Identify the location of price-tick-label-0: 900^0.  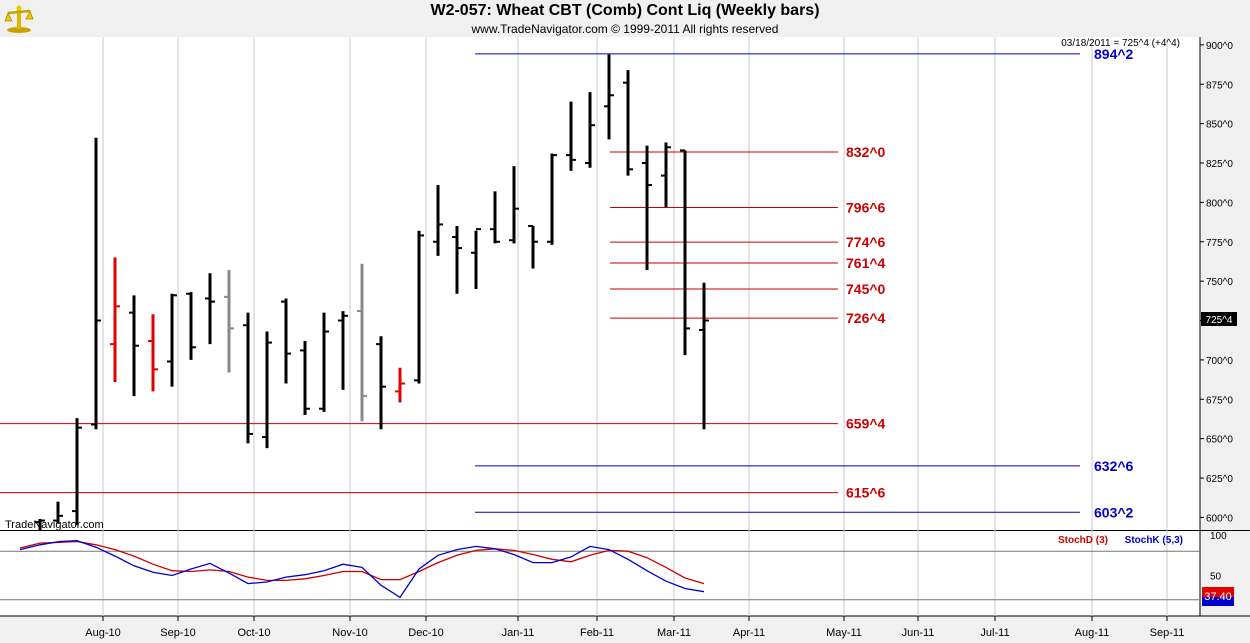
(1219, 46).